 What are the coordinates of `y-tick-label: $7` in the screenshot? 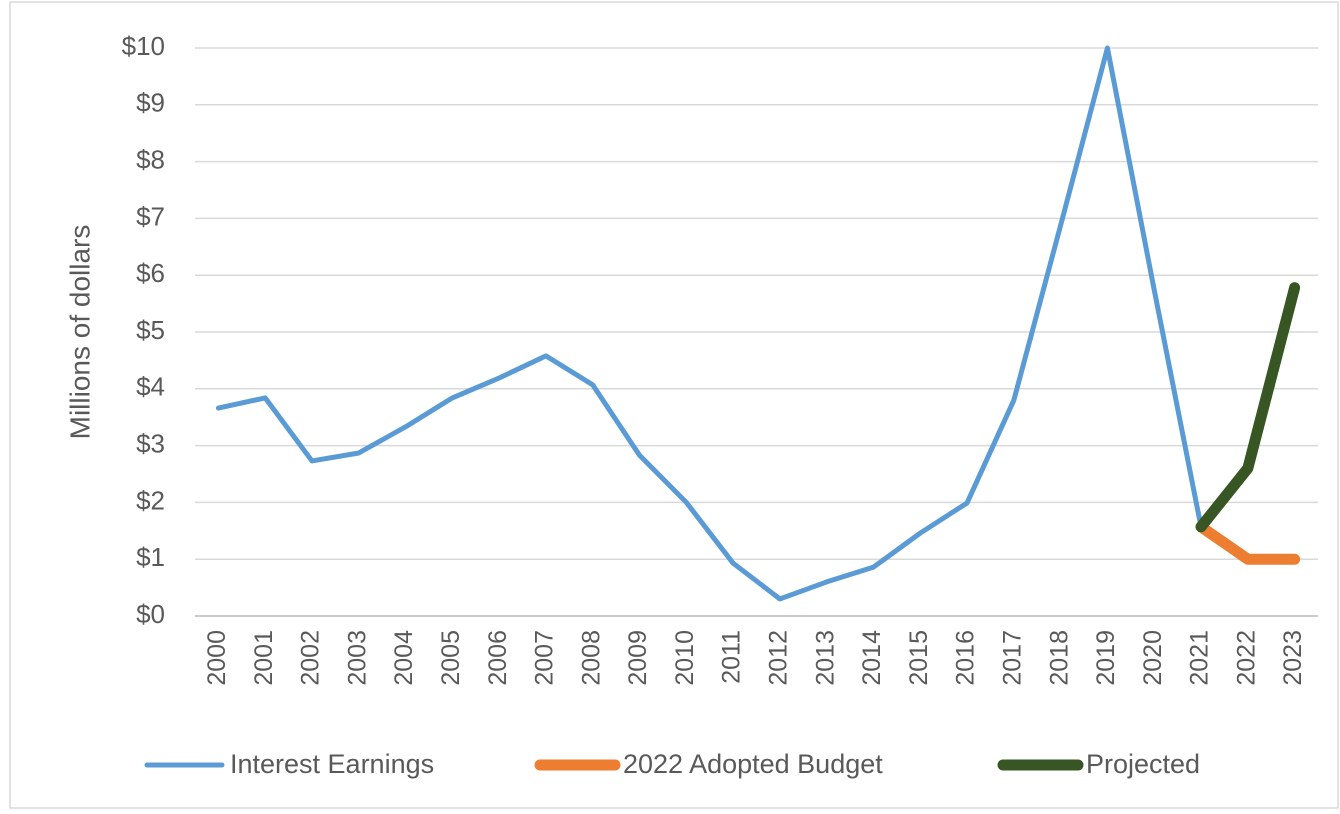 It's located at (150, 216).